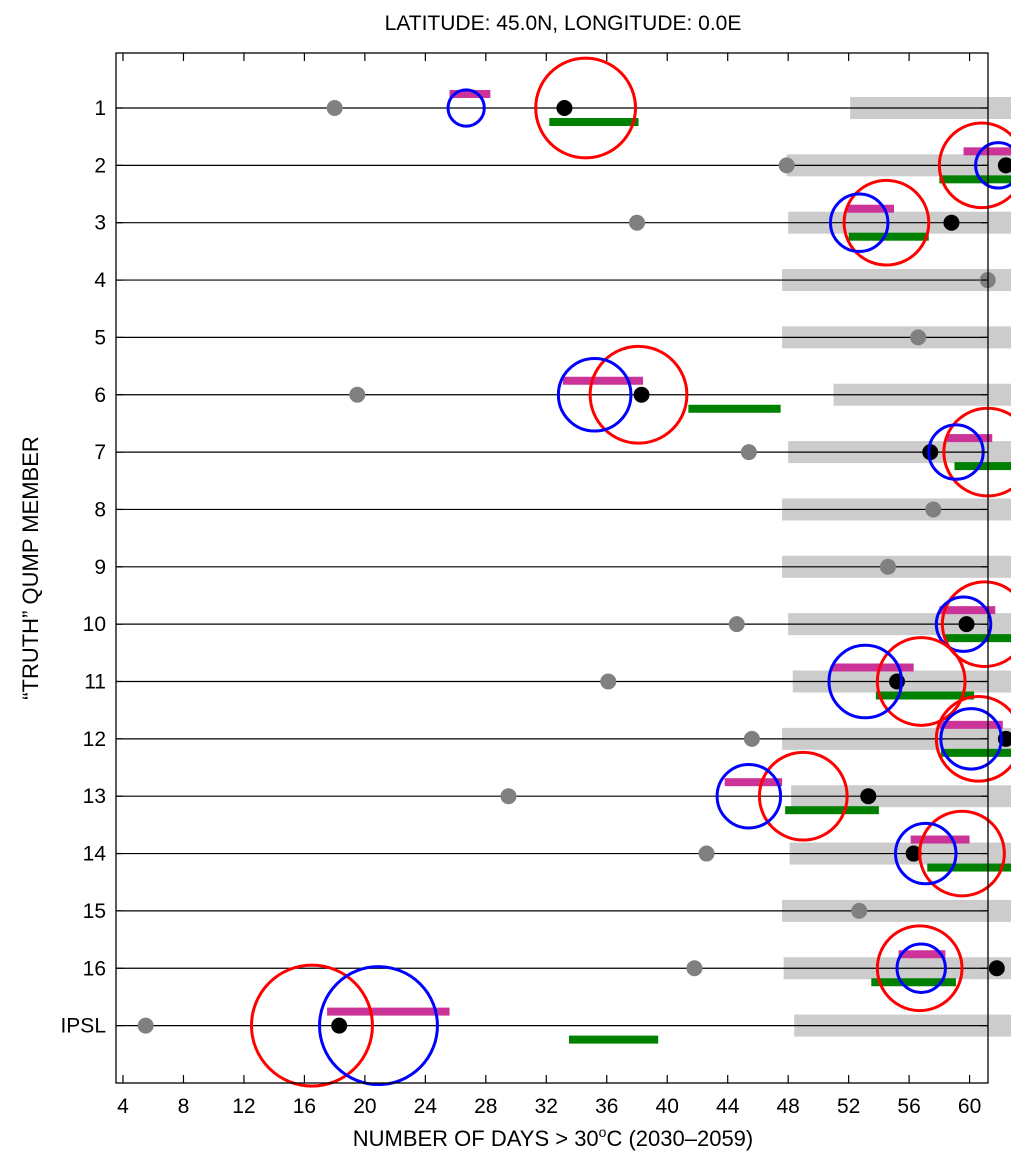 The height and width of the screenshot is (1167, 1011). I want to click on y-tick-label: 5, so click(100, 337).